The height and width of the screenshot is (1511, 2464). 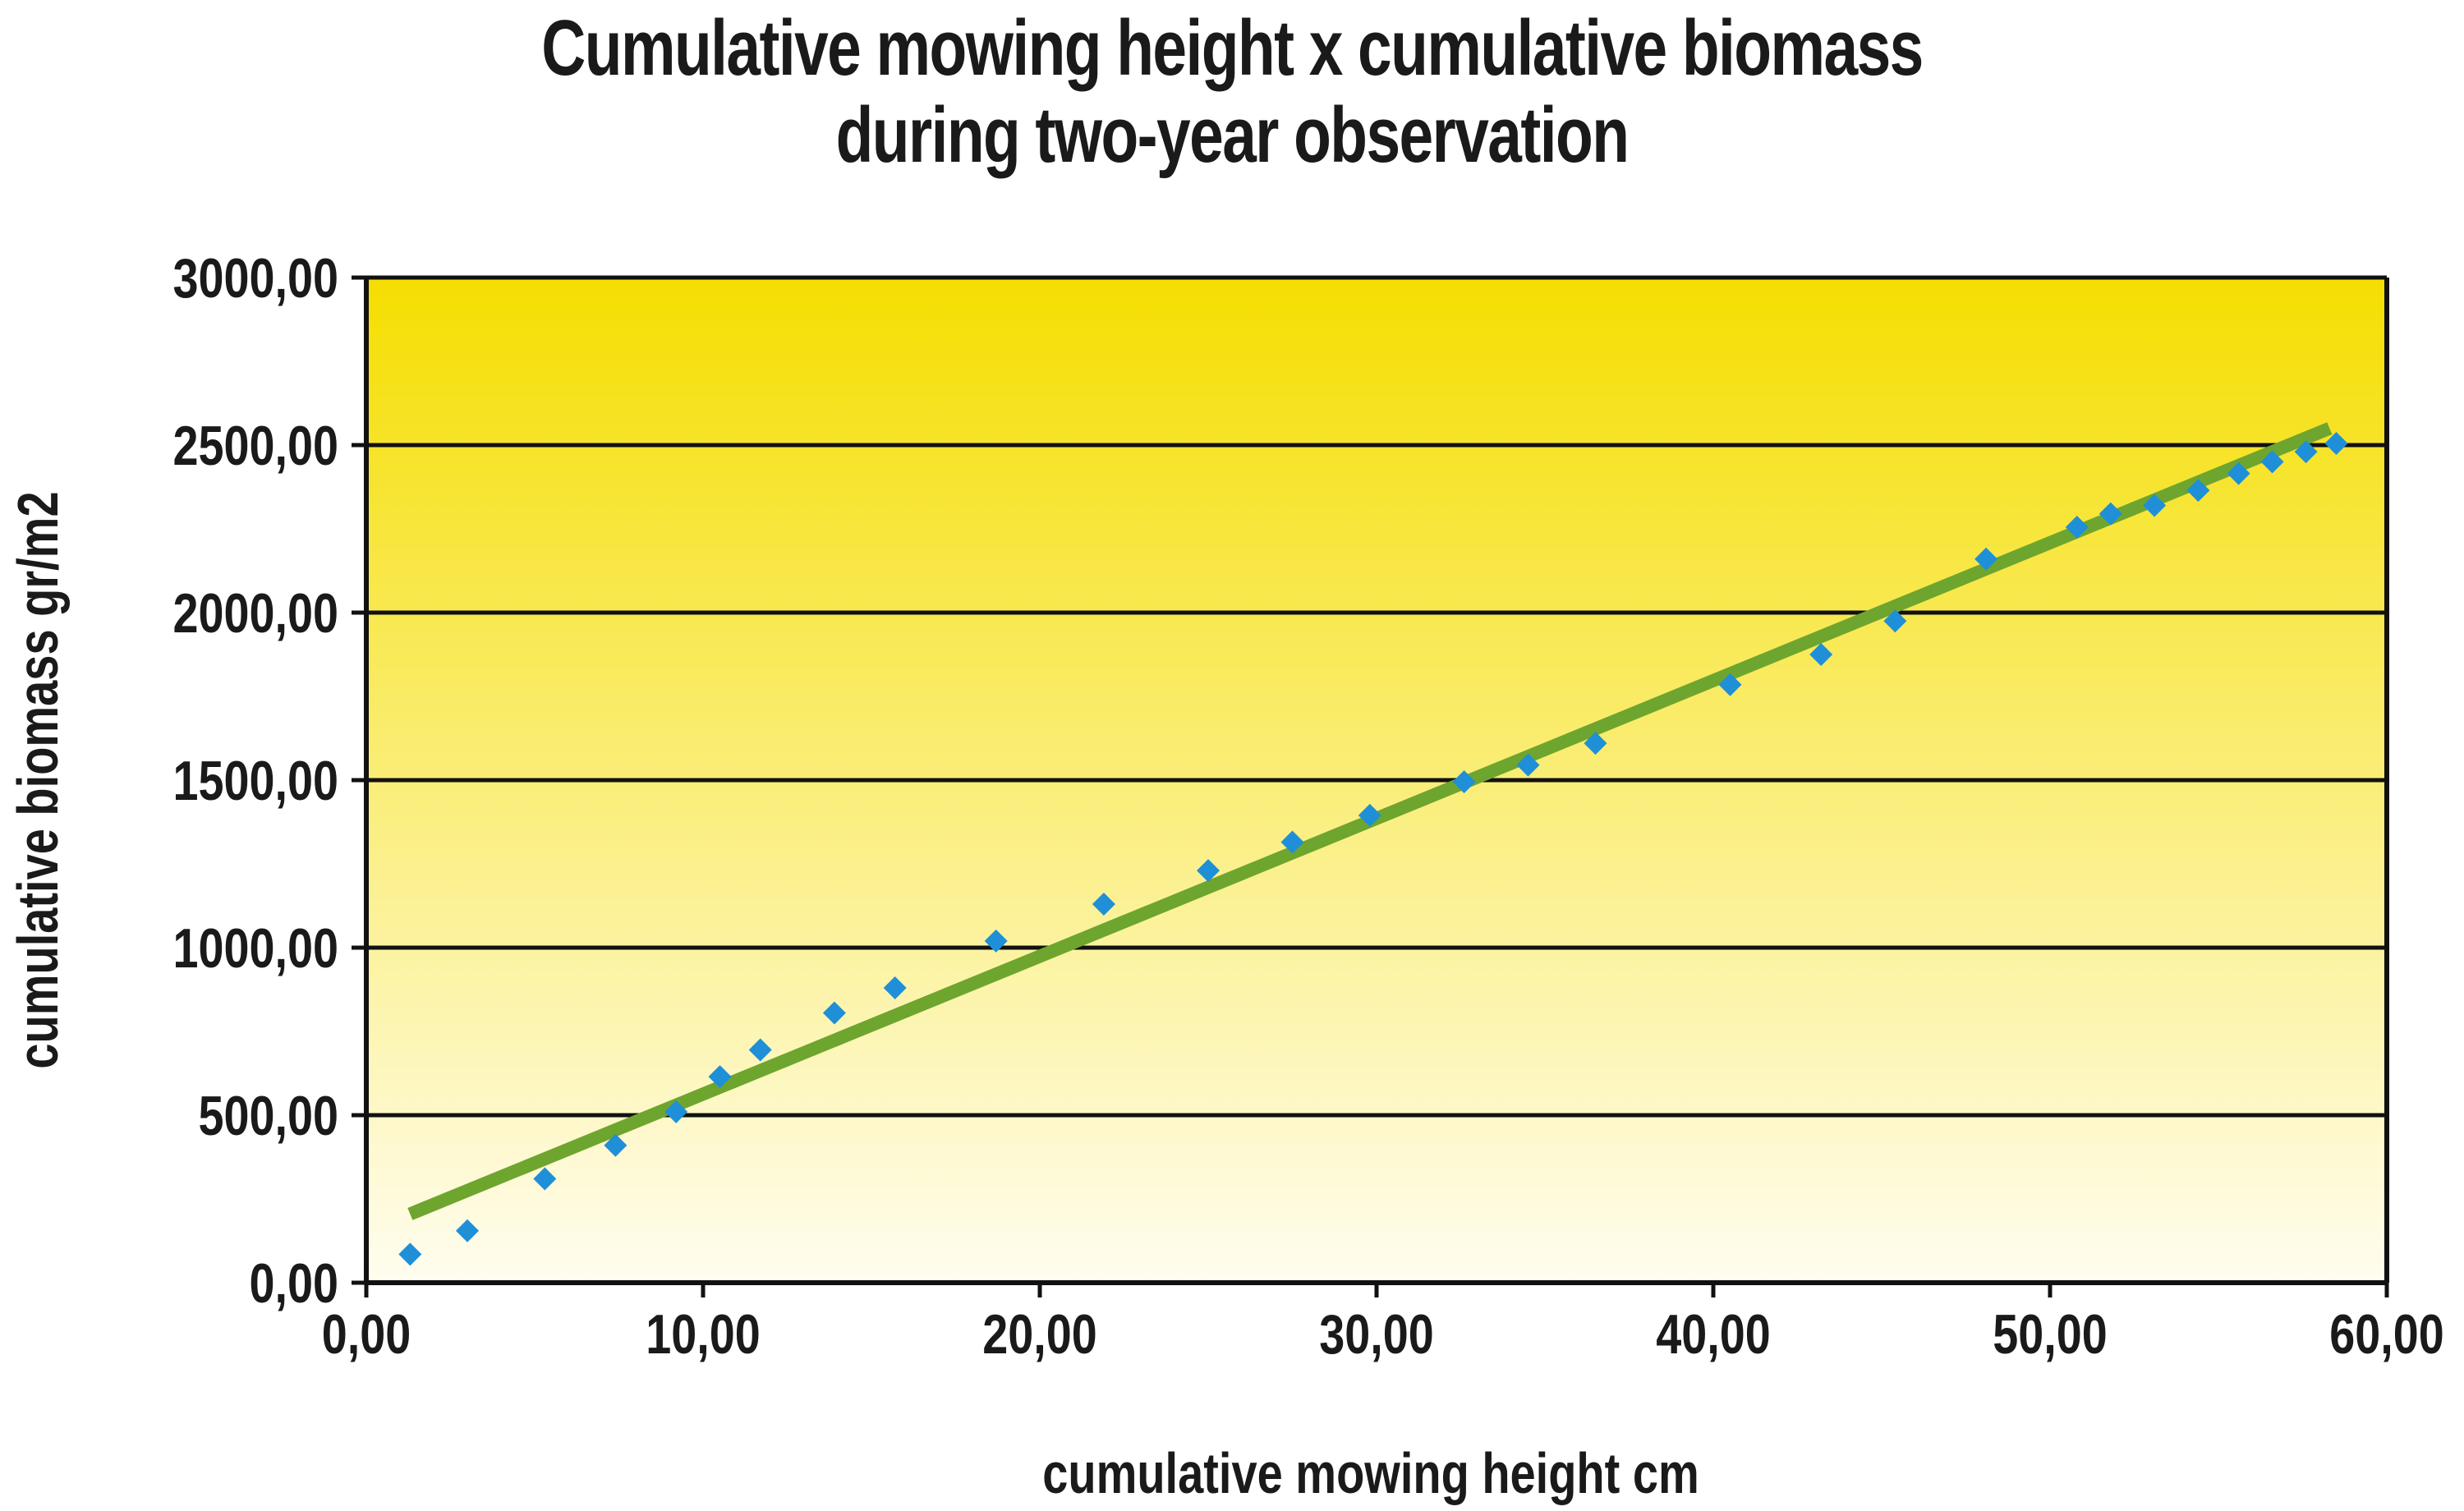 What do you see at coordinates (1713, 1335) in the screenshot?
I see `x-tick-label: 40,00` at bounding box center [1713, 1335].